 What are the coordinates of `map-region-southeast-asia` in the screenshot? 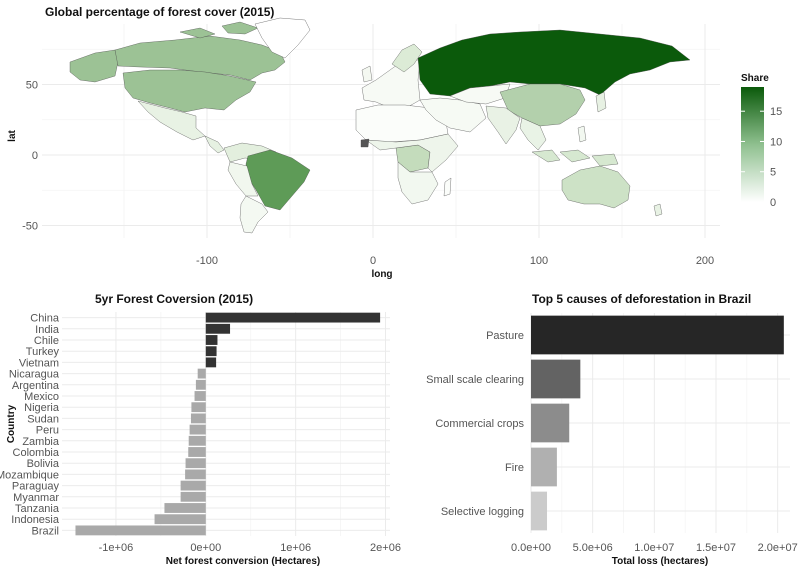 It's located at (533, 134).